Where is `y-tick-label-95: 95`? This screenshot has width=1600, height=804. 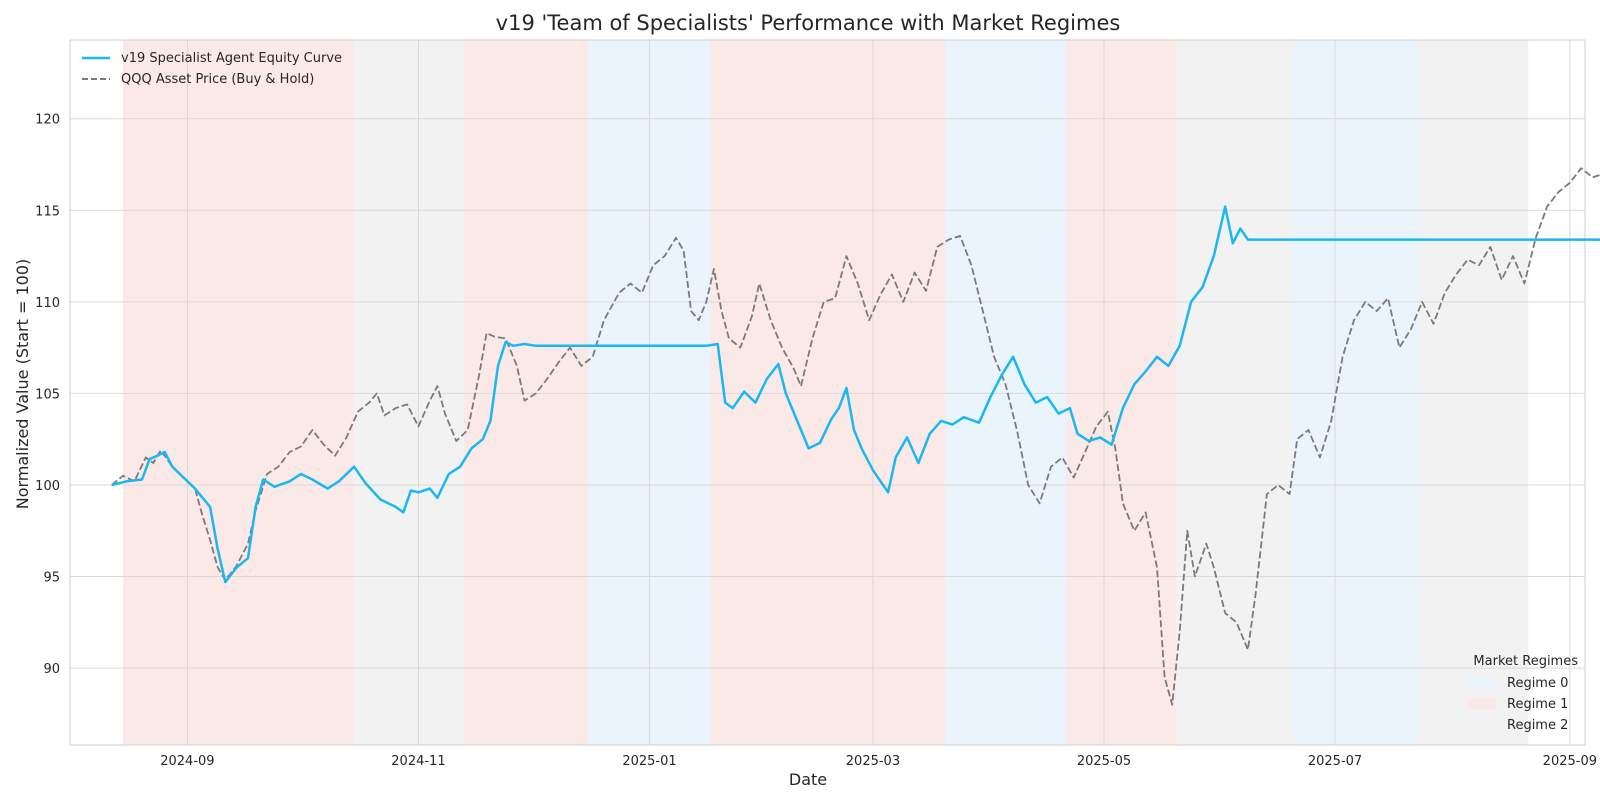 y-tick-label-95: 95 is located at coordinates (51, 578).